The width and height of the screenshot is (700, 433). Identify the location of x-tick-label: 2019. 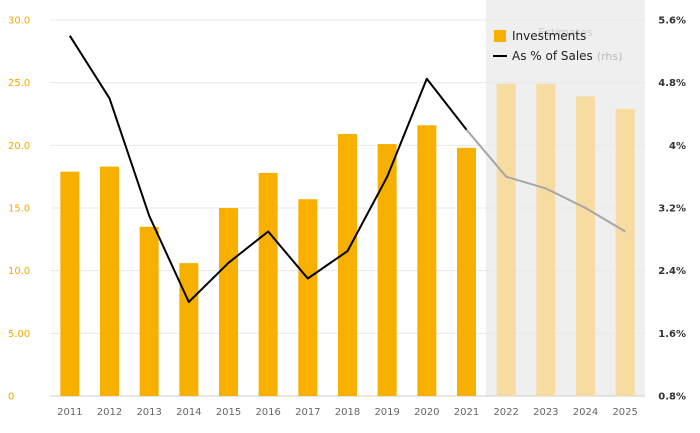
(386, 412).